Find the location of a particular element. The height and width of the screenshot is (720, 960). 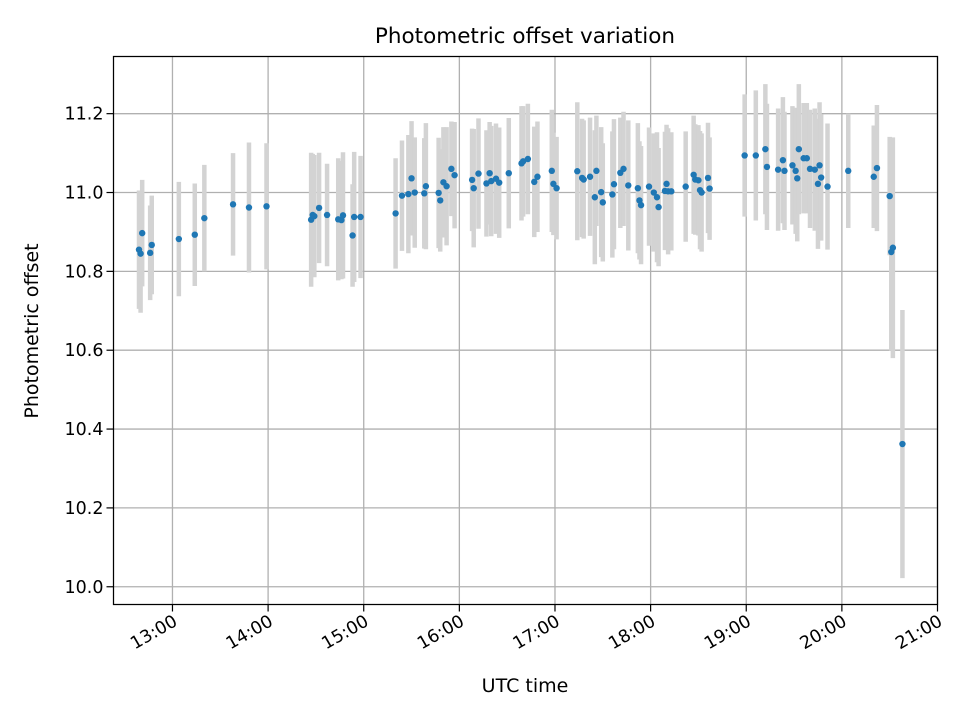

x-tick-label: 15:00 is located at coordinates (346, 633).